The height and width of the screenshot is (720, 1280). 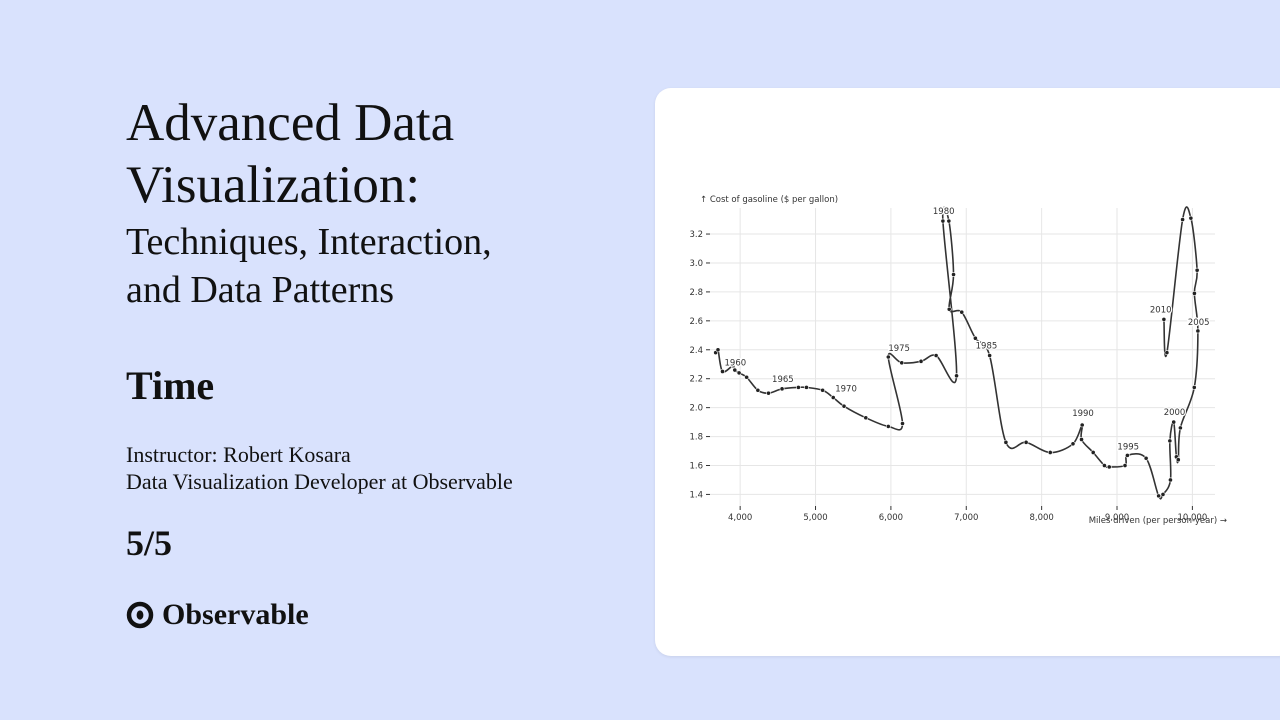 I want to click on year-annotation: 1990, so click(x=1083, y=414).